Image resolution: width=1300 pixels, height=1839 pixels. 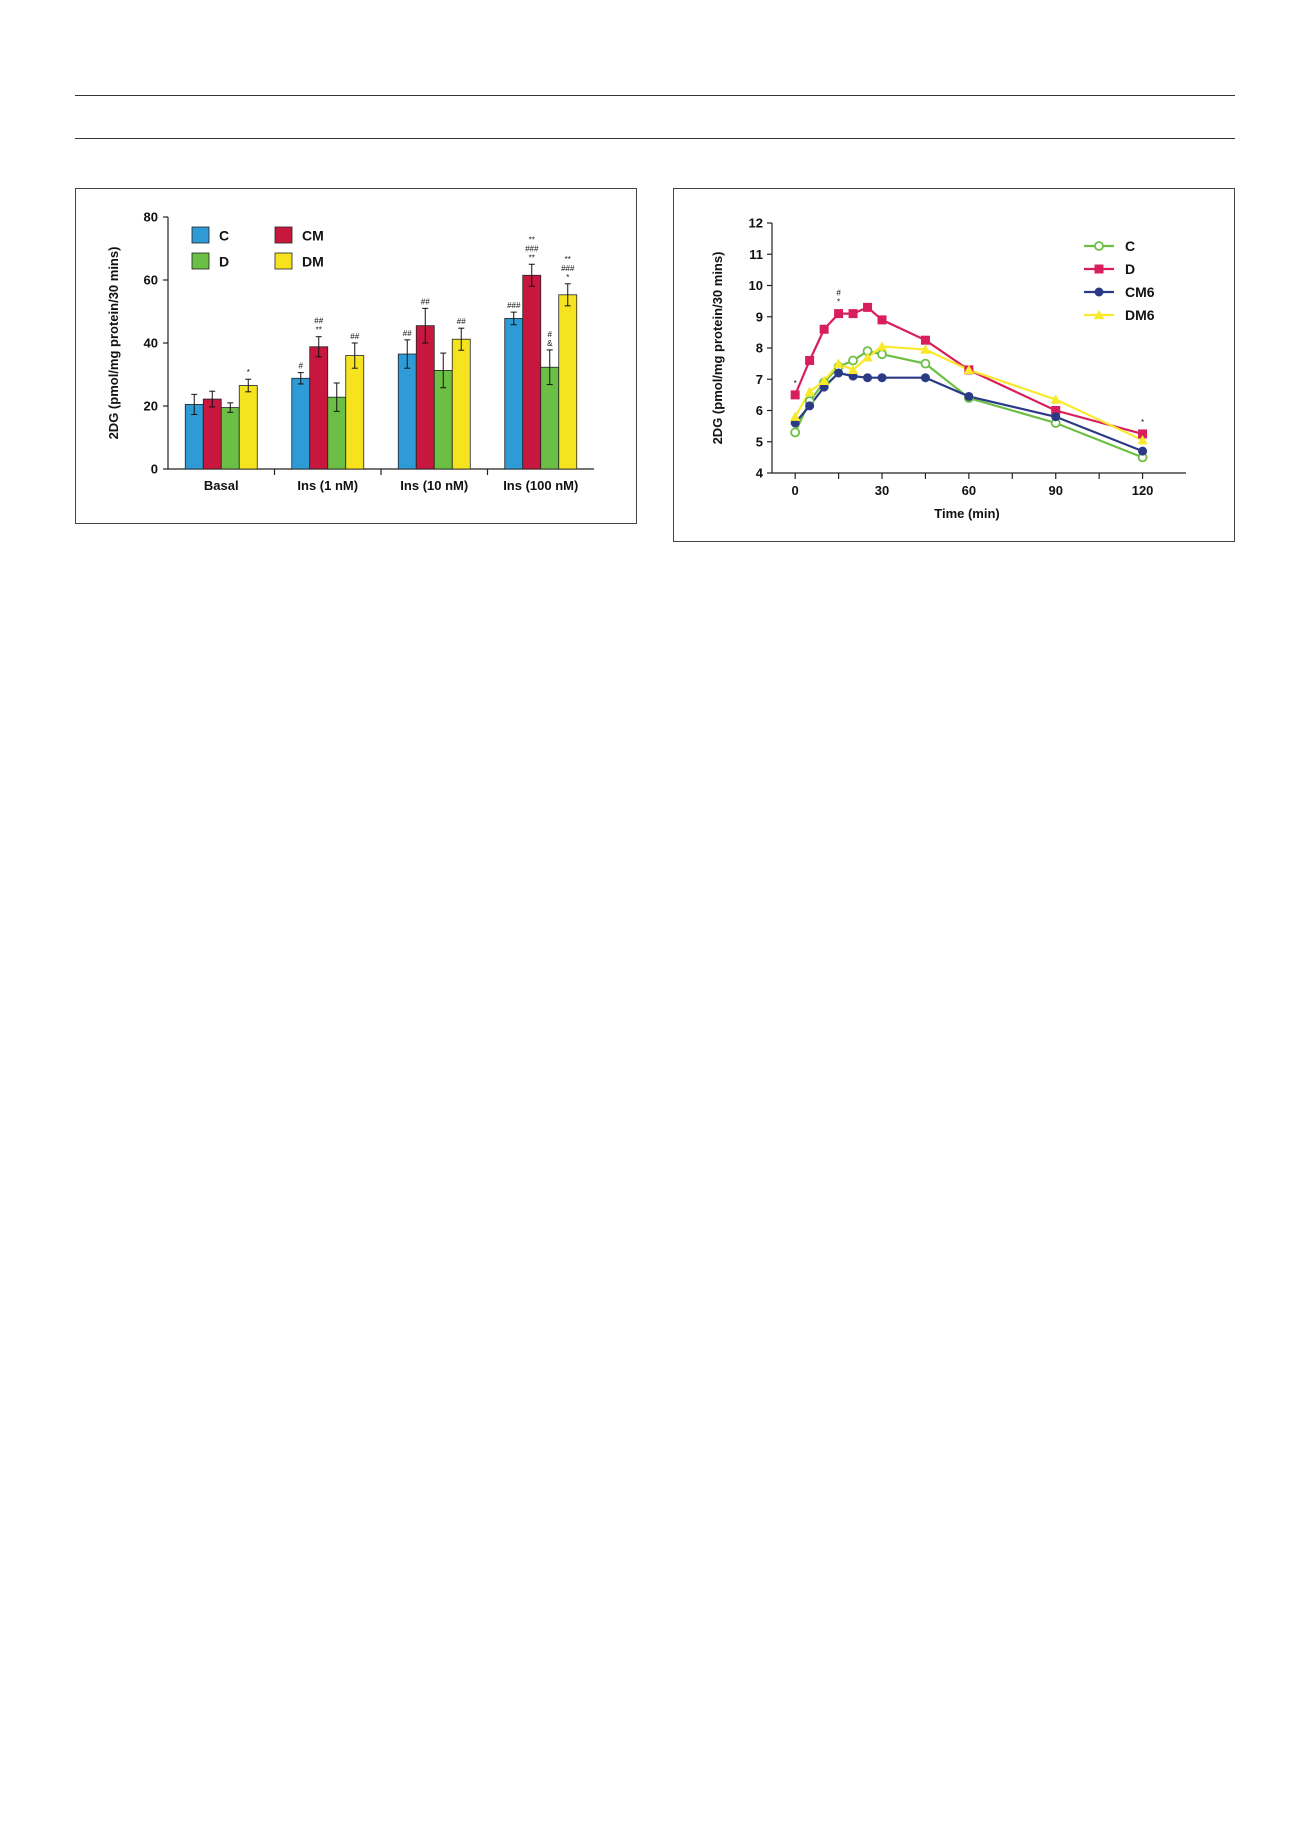 What do you see at coordinates (1056, 417) in the screenshot?
I see `point-cm6-t90` at bounding box center [1056, 417].